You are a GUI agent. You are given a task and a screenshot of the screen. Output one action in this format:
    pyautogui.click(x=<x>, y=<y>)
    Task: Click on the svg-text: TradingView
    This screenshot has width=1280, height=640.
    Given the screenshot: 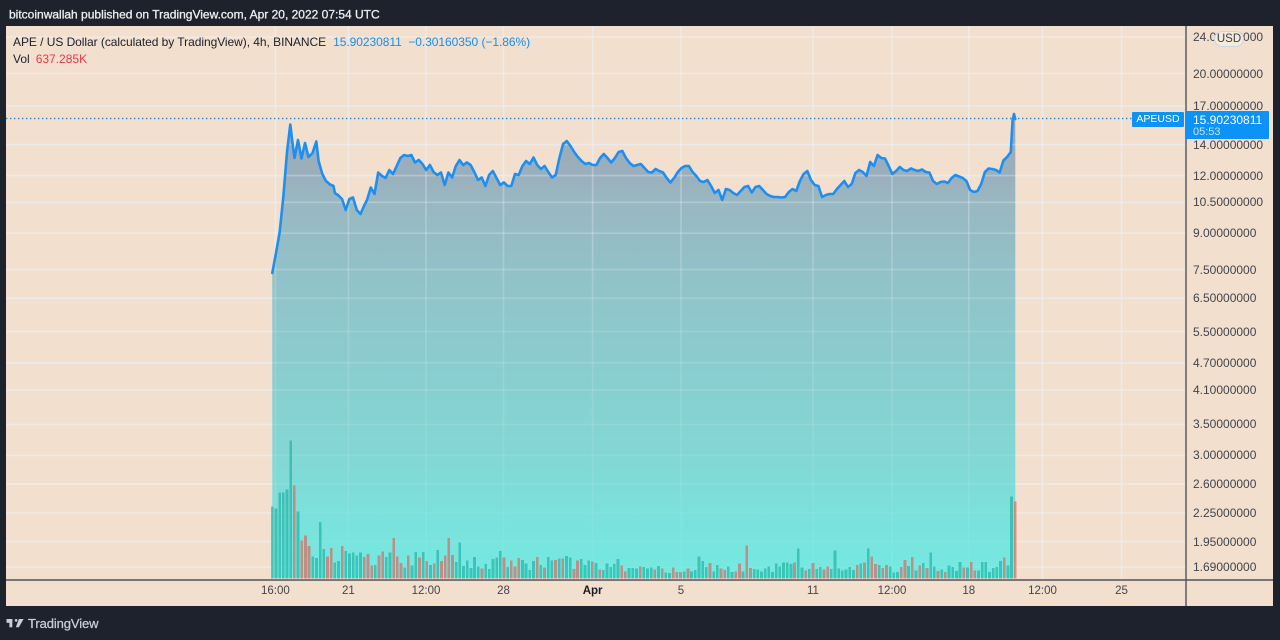 What is the action you would take?
    pyautogui.click(x=63, y=623)
    